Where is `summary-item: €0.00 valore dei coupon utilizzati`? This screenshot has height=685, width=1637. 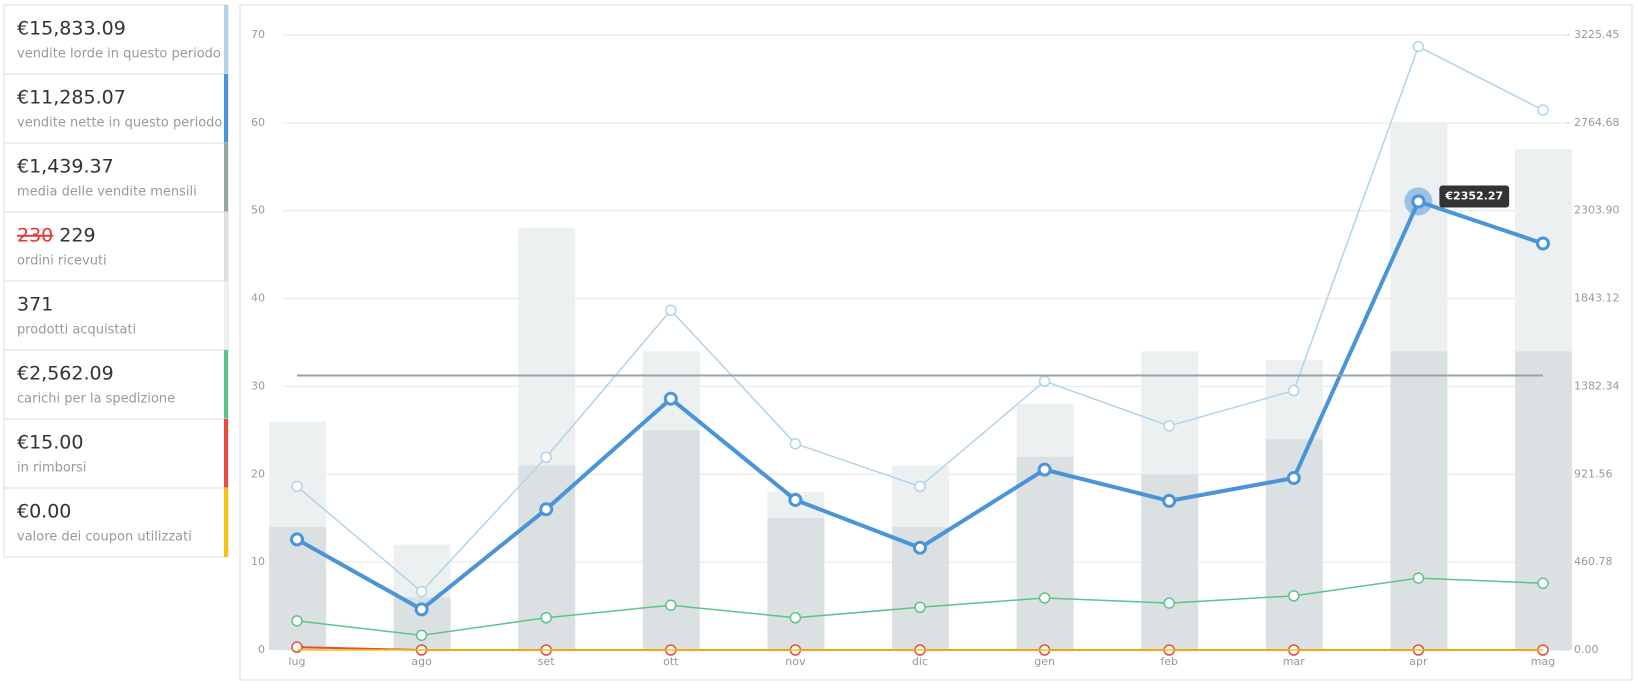 summary-item: €0.00 valore dei coupon utilizzati is located at coordinates (116, 522).